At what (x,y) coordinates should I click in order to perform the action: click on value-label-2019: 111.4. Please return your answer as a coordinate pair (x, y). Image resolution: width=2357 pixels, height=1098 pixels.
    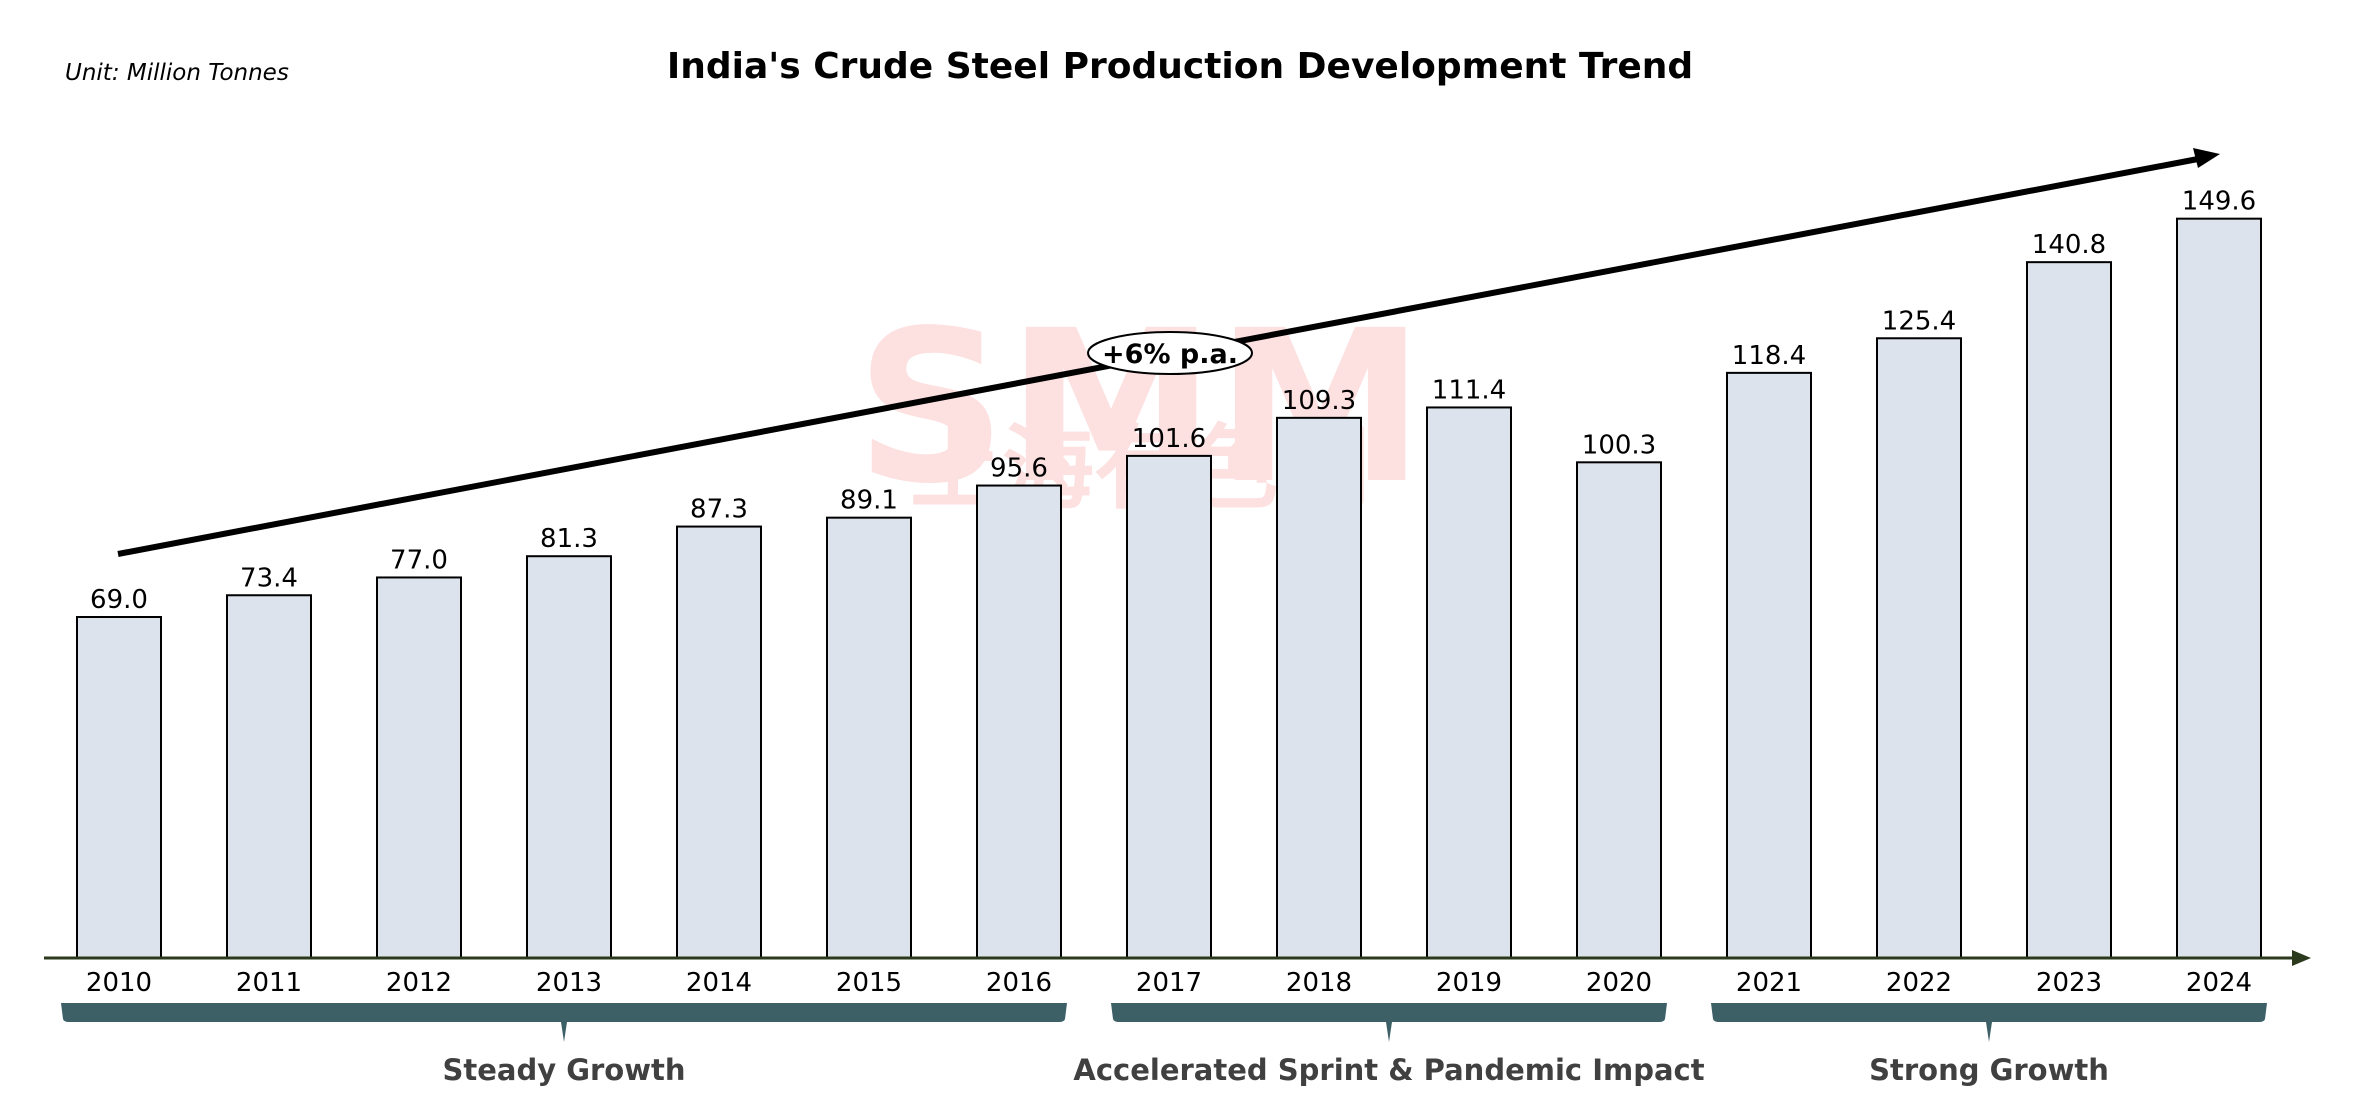
    Looking at the image, I should click on (1469, 390).